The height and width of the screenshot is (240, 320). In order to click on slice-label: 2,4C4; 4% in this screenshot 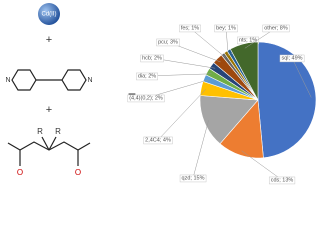, I will do `click(158, 140)`.